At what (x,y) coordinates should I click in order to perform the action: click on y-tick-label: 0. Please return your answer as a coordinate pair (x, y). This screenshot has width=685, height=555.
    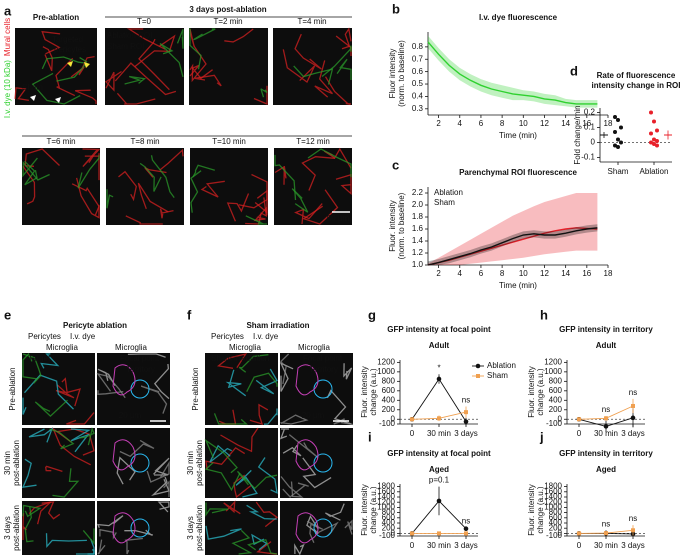
    Looking at the image, I should click on (393, 418).